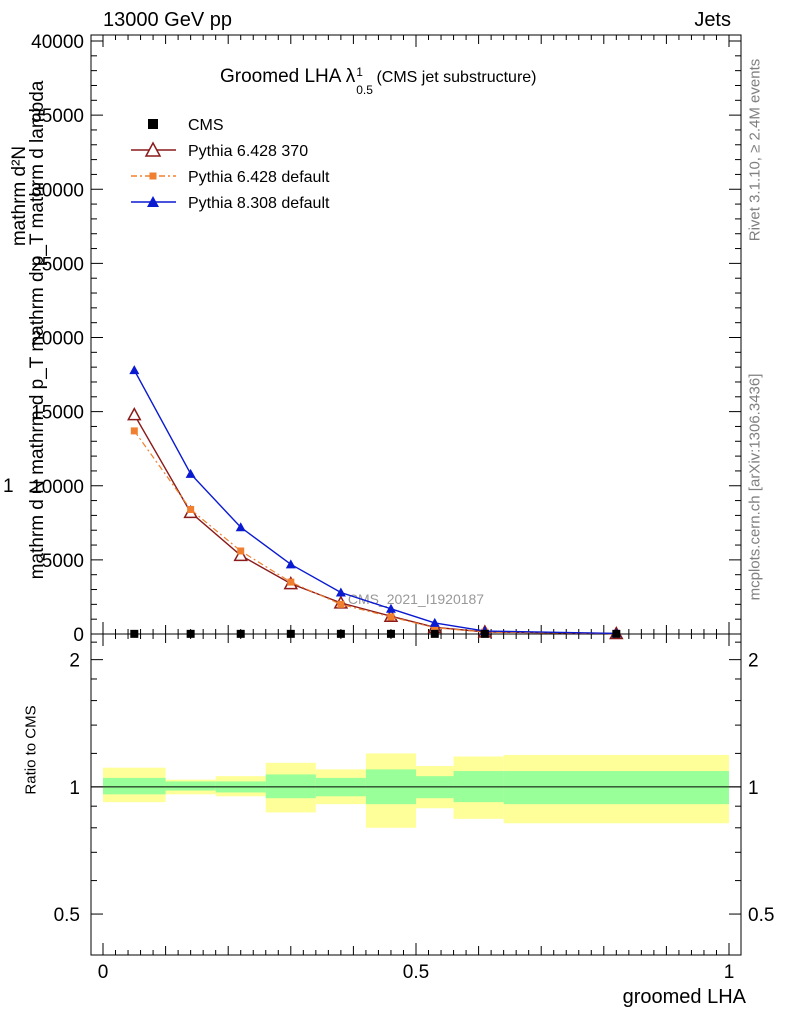 The image size is (786, 1024). Describe the element at coordinates (8, 486) in the screenshot. I see `y-axis-label-main-prefix: 1` at that location.